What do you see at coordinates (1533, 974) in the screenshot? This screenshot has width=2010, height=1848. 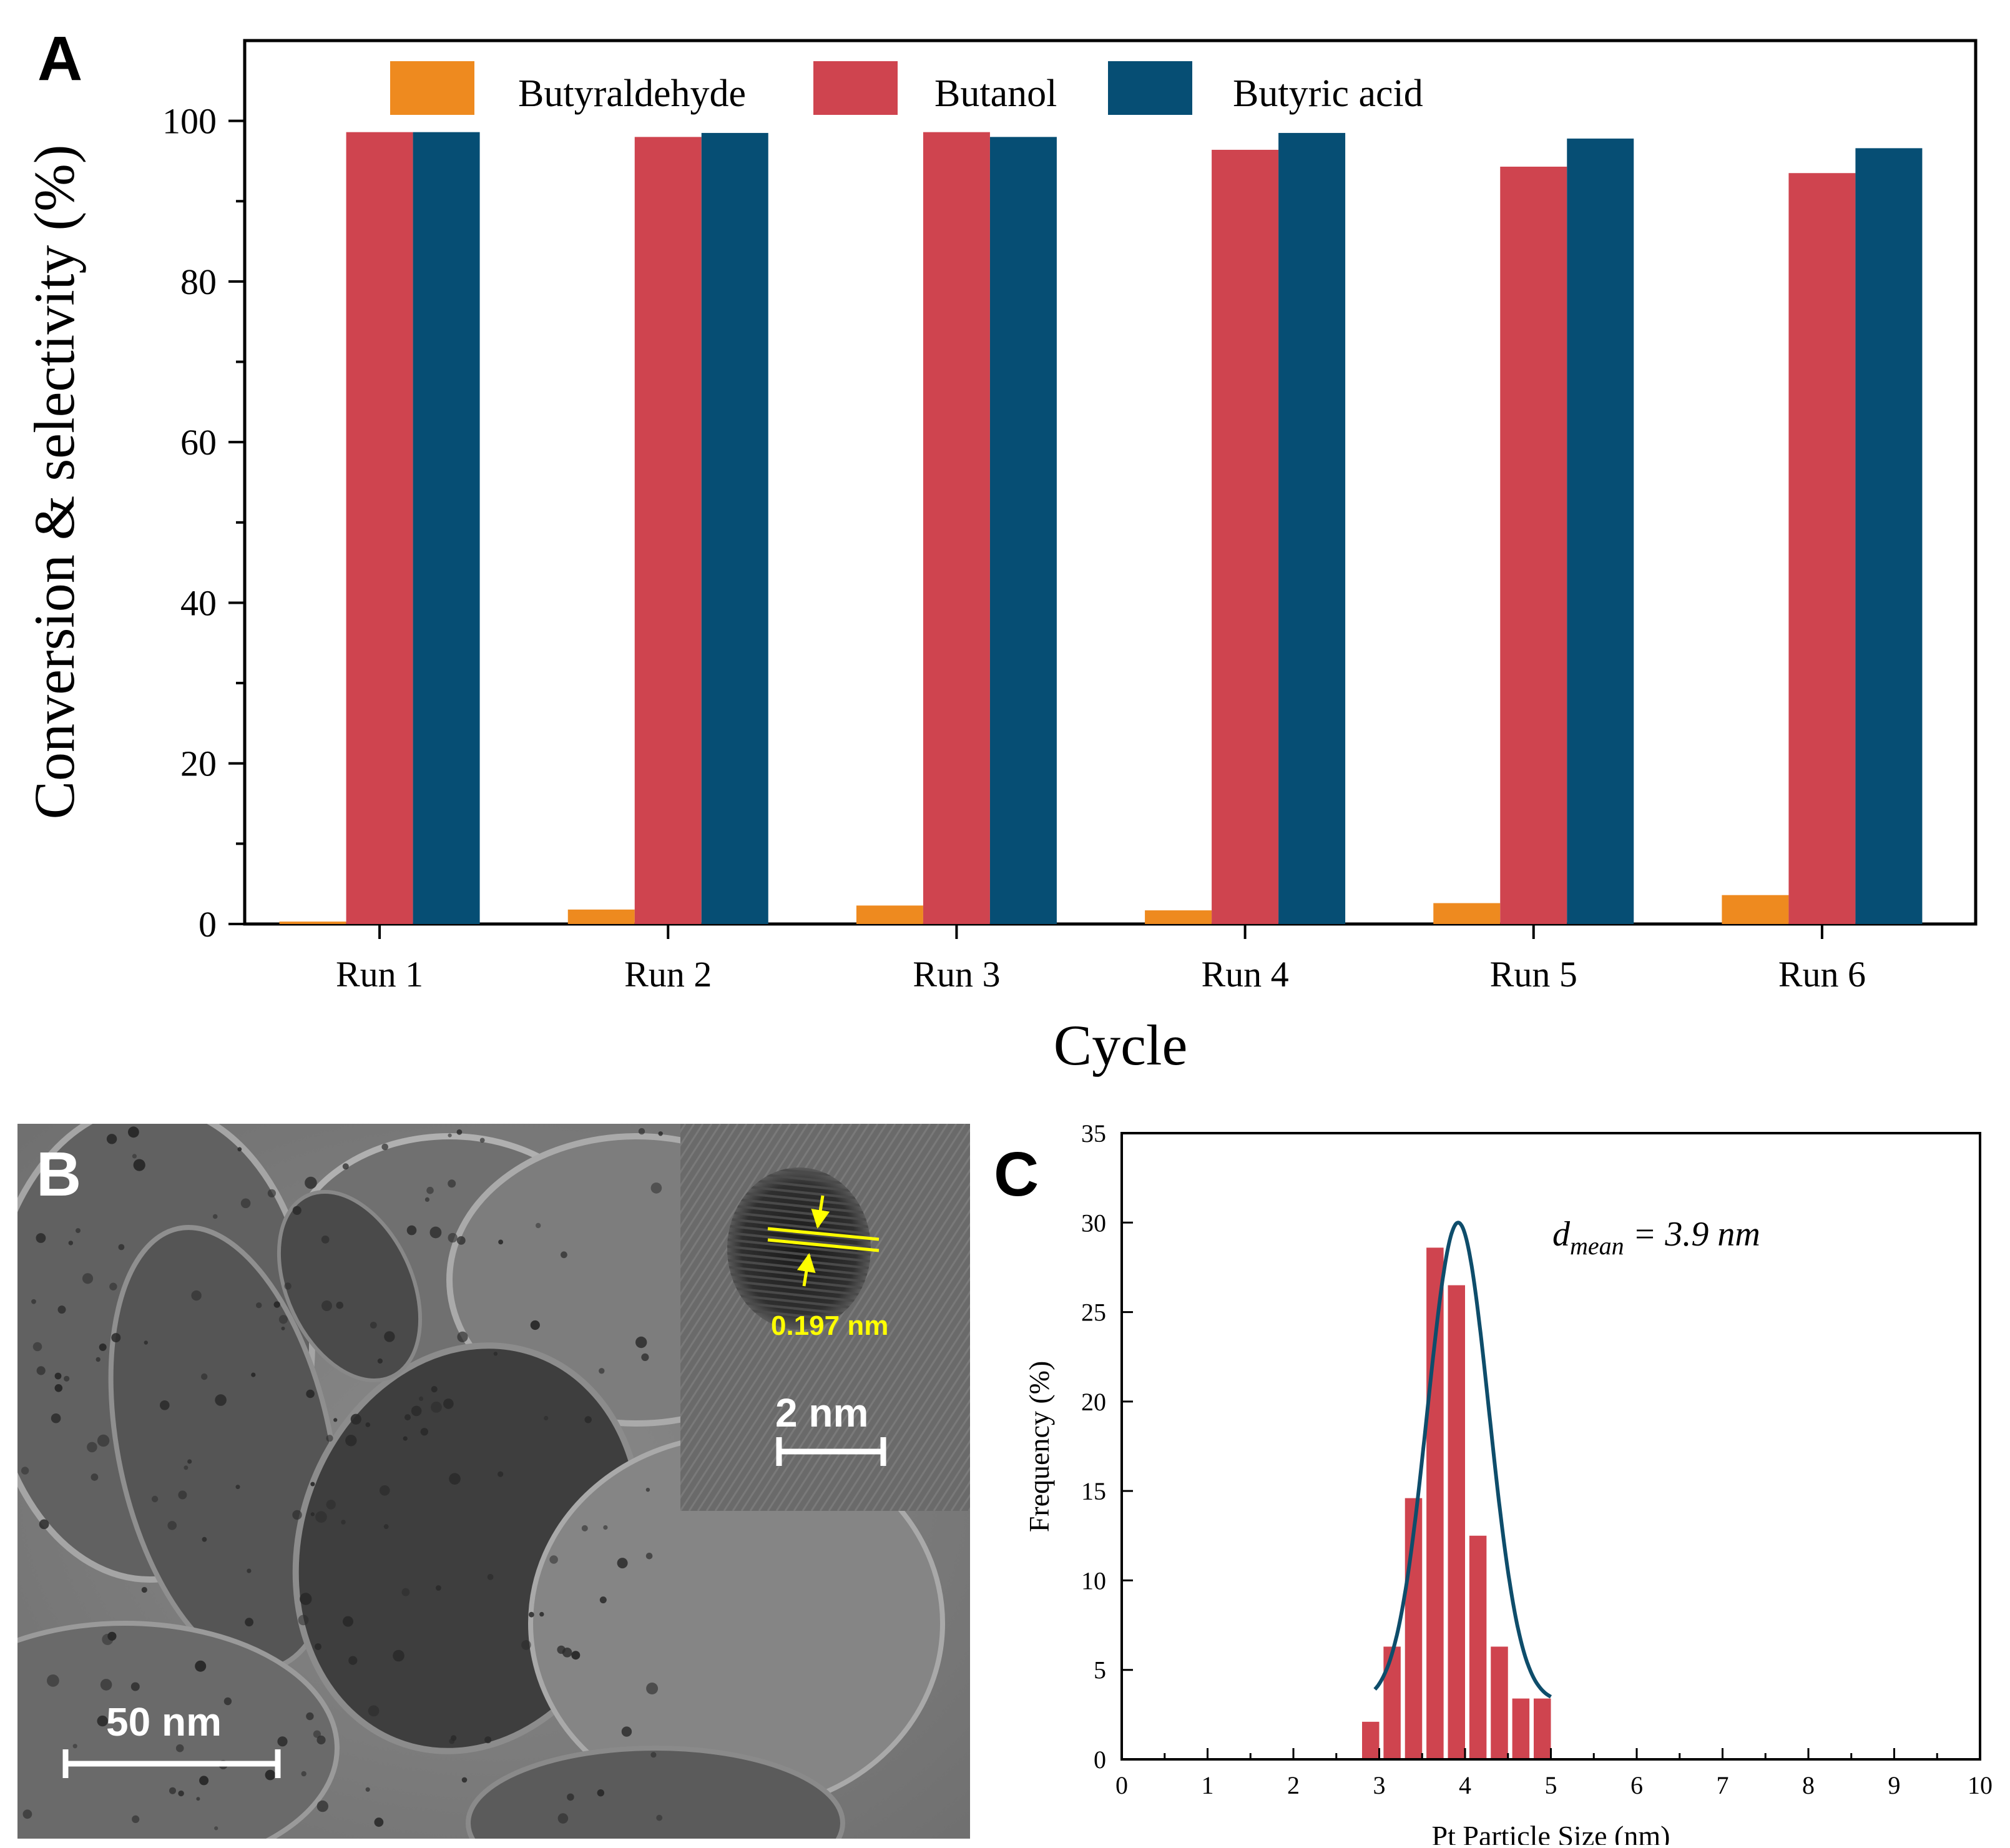 I see `x-tick-label: Run 5` at bounding box center [1533, 974].